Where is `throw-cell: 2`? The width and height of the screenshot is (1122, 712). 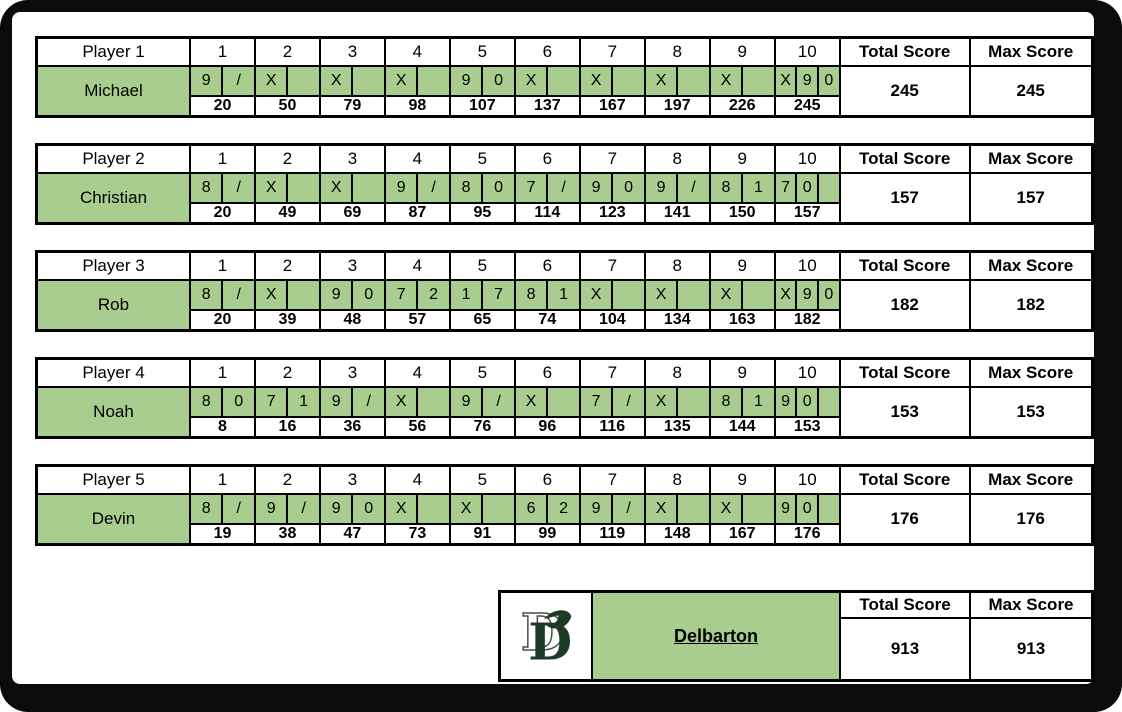 throw-cell: 2 is located at coordinates (433, 295).